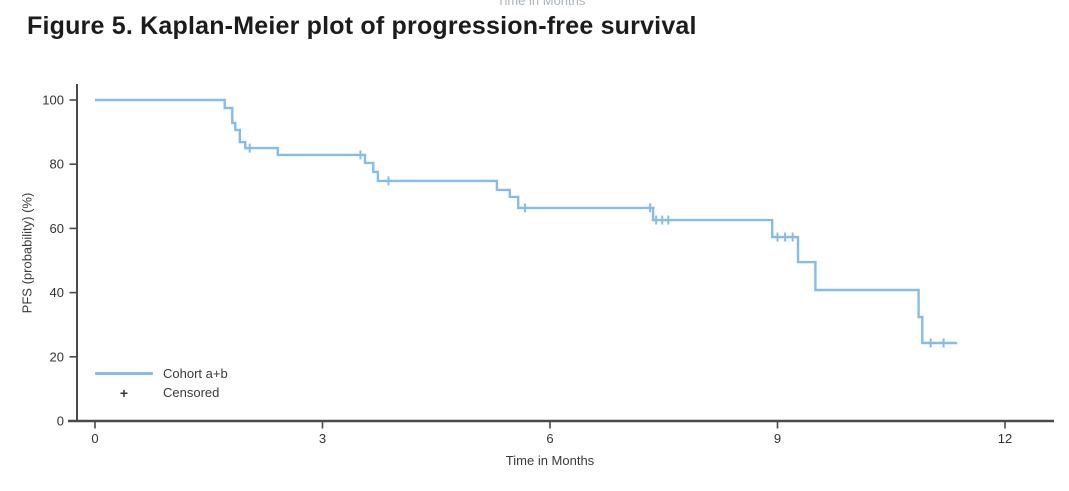 The height and width of the screenshot is (491, 1069). What do you see at coordinates (549, 438) in the screenshot?
I see `x-tick-label: 6` at bounding box center [549, 438].